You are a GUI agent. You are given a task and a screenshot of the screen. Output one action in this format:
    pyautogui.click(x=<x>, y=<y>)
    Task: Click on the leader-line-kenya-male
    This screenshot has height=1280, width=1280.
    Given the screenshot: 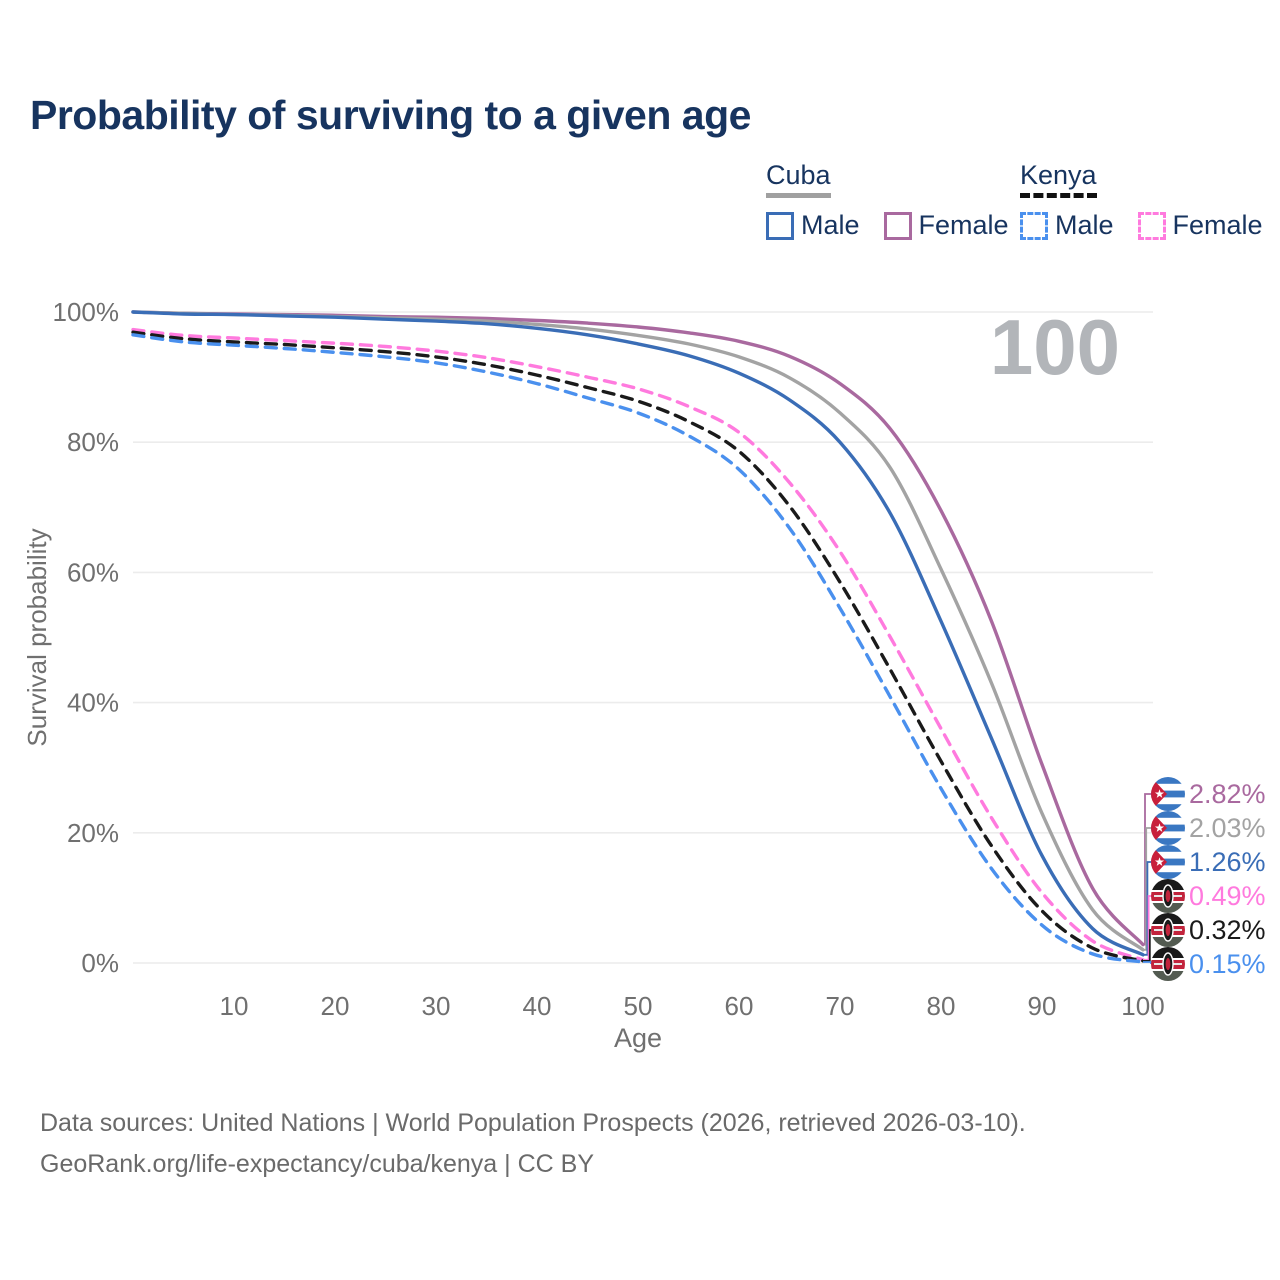 What is the action you would take?
    pyautogui.click(x=1147, y=962)
    